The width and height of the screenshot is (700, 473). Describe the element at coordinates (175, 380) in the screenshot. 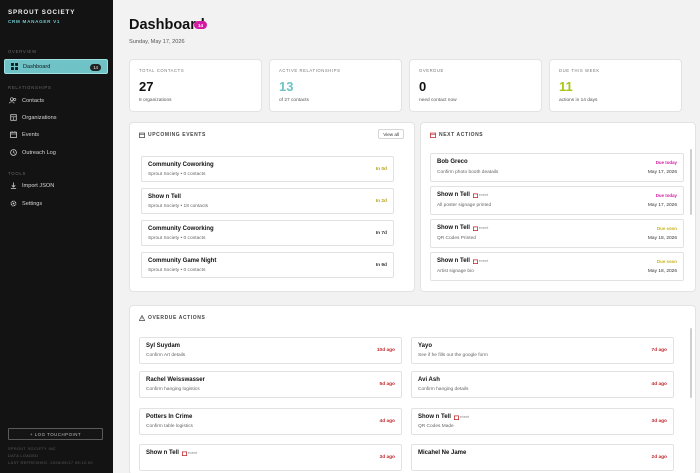

I see `overdue-title: Rachel Weisswasser` at that location.